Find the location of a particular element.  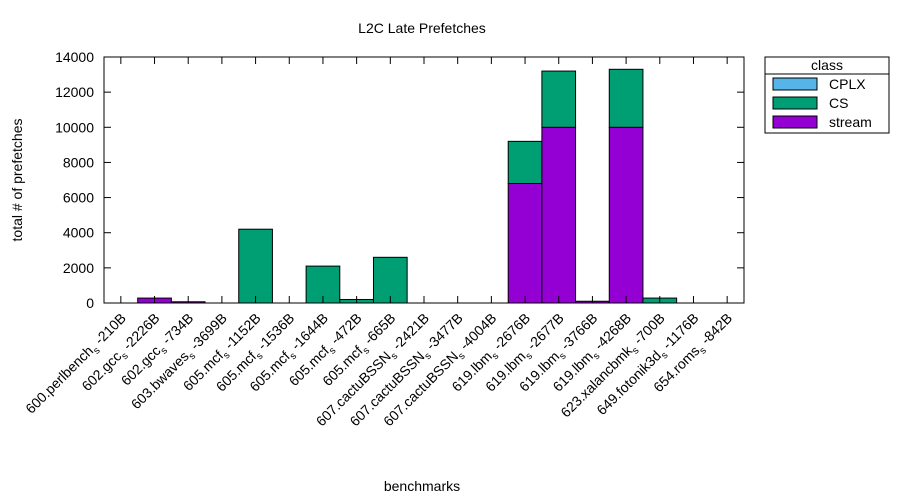

y-tick-label-1: 2000 is located at coordinates (78, 268).